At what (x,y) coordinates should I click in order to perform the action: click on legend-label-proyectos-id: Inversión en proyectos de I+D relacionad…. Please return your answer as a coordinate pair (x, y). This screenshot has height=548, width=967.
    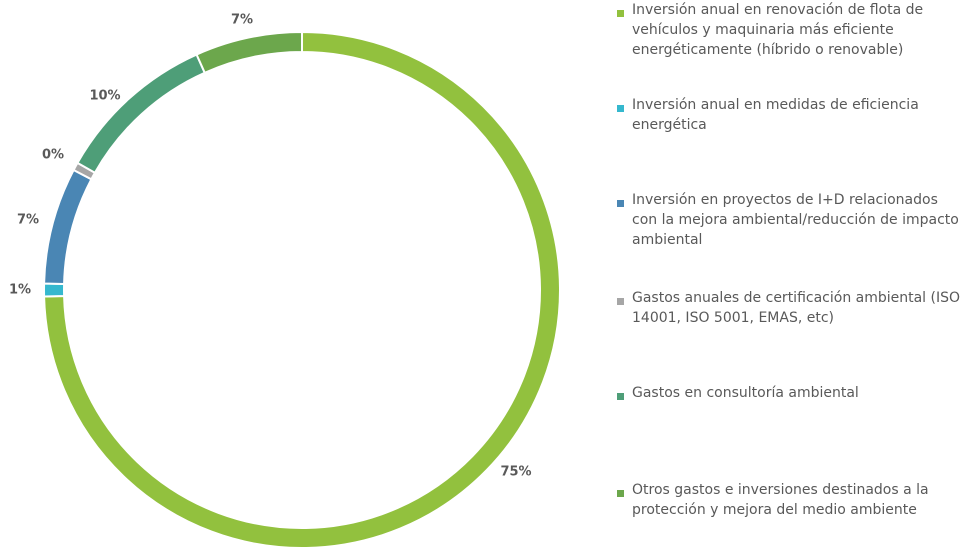
    Looking at the image, I should click on (795, 220).